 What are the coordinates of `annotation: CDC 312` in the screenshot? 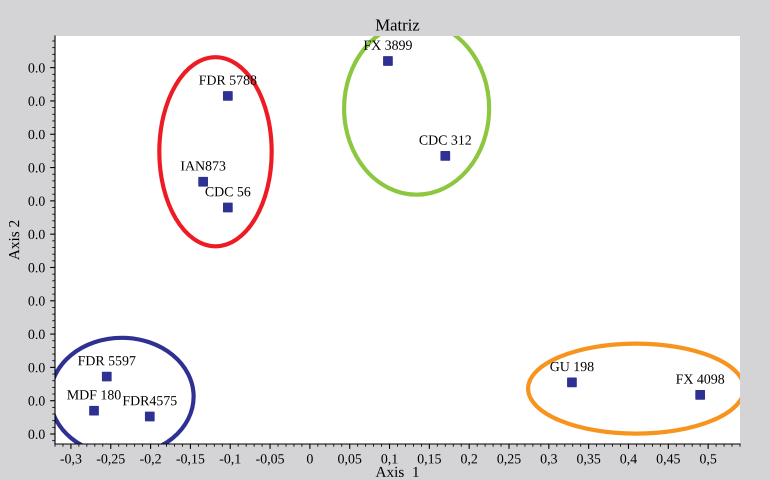 It's located at (445, 140).